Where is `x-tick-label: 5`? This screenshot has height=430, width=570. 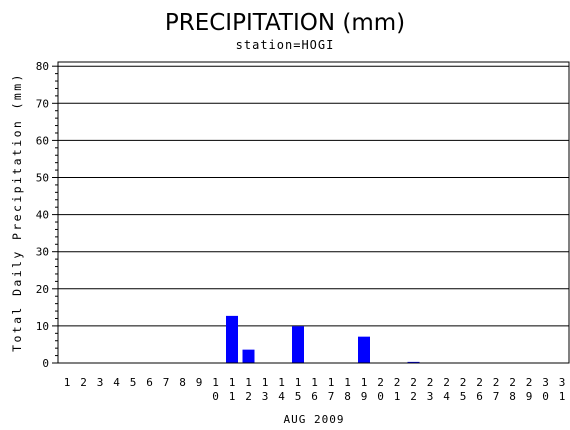 x-tick-label: 5 is located at coordinates (133, 382).